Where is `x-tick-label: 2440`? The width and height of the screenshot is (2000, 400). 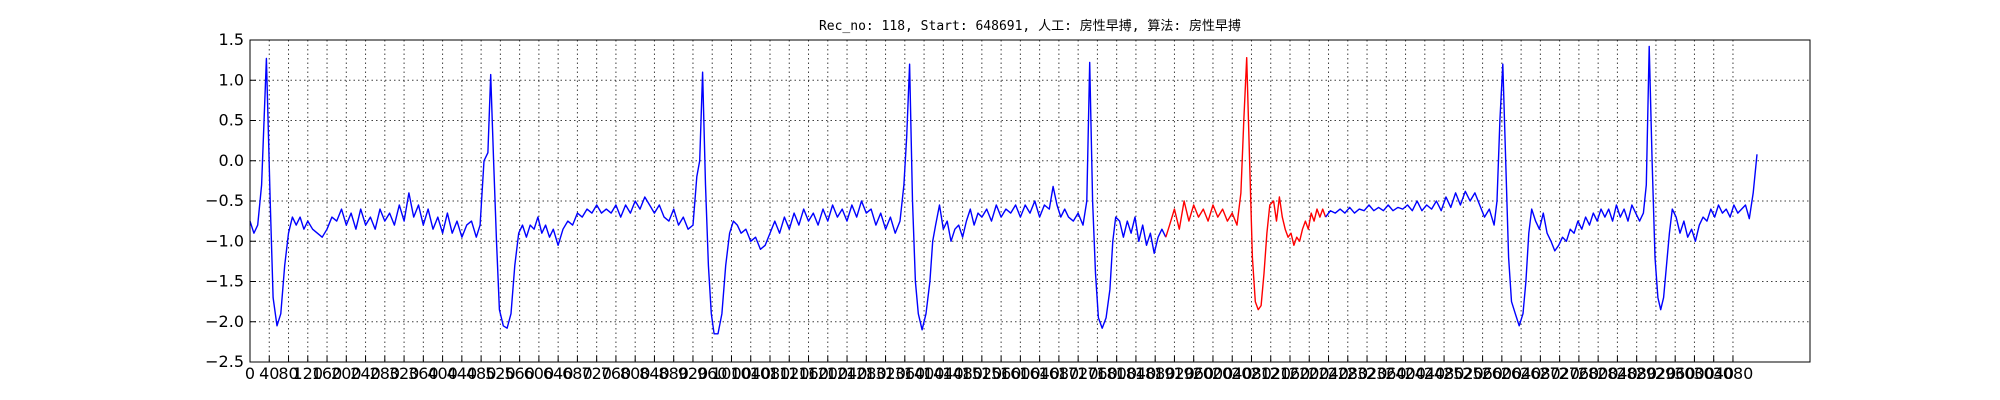 x-tick-label: 2440 is located at coordinates (1424, 373).